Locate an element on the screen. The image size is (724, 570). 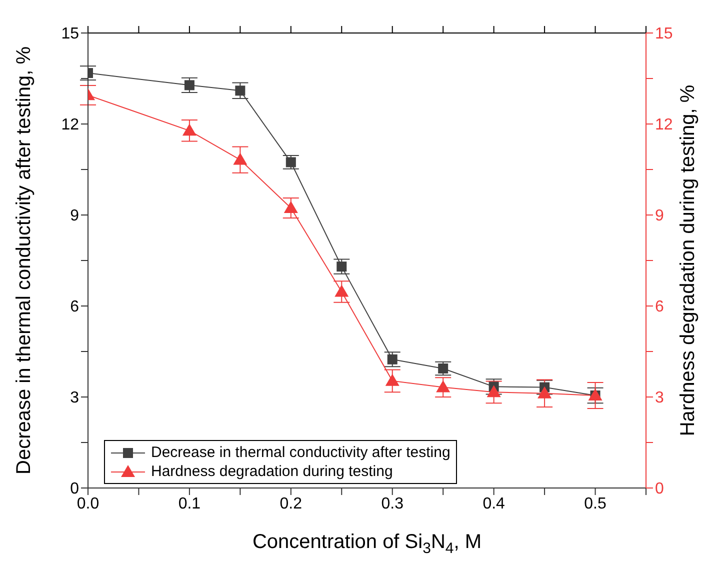
y-tick-label: 9 is located at coordinates (75, 216).